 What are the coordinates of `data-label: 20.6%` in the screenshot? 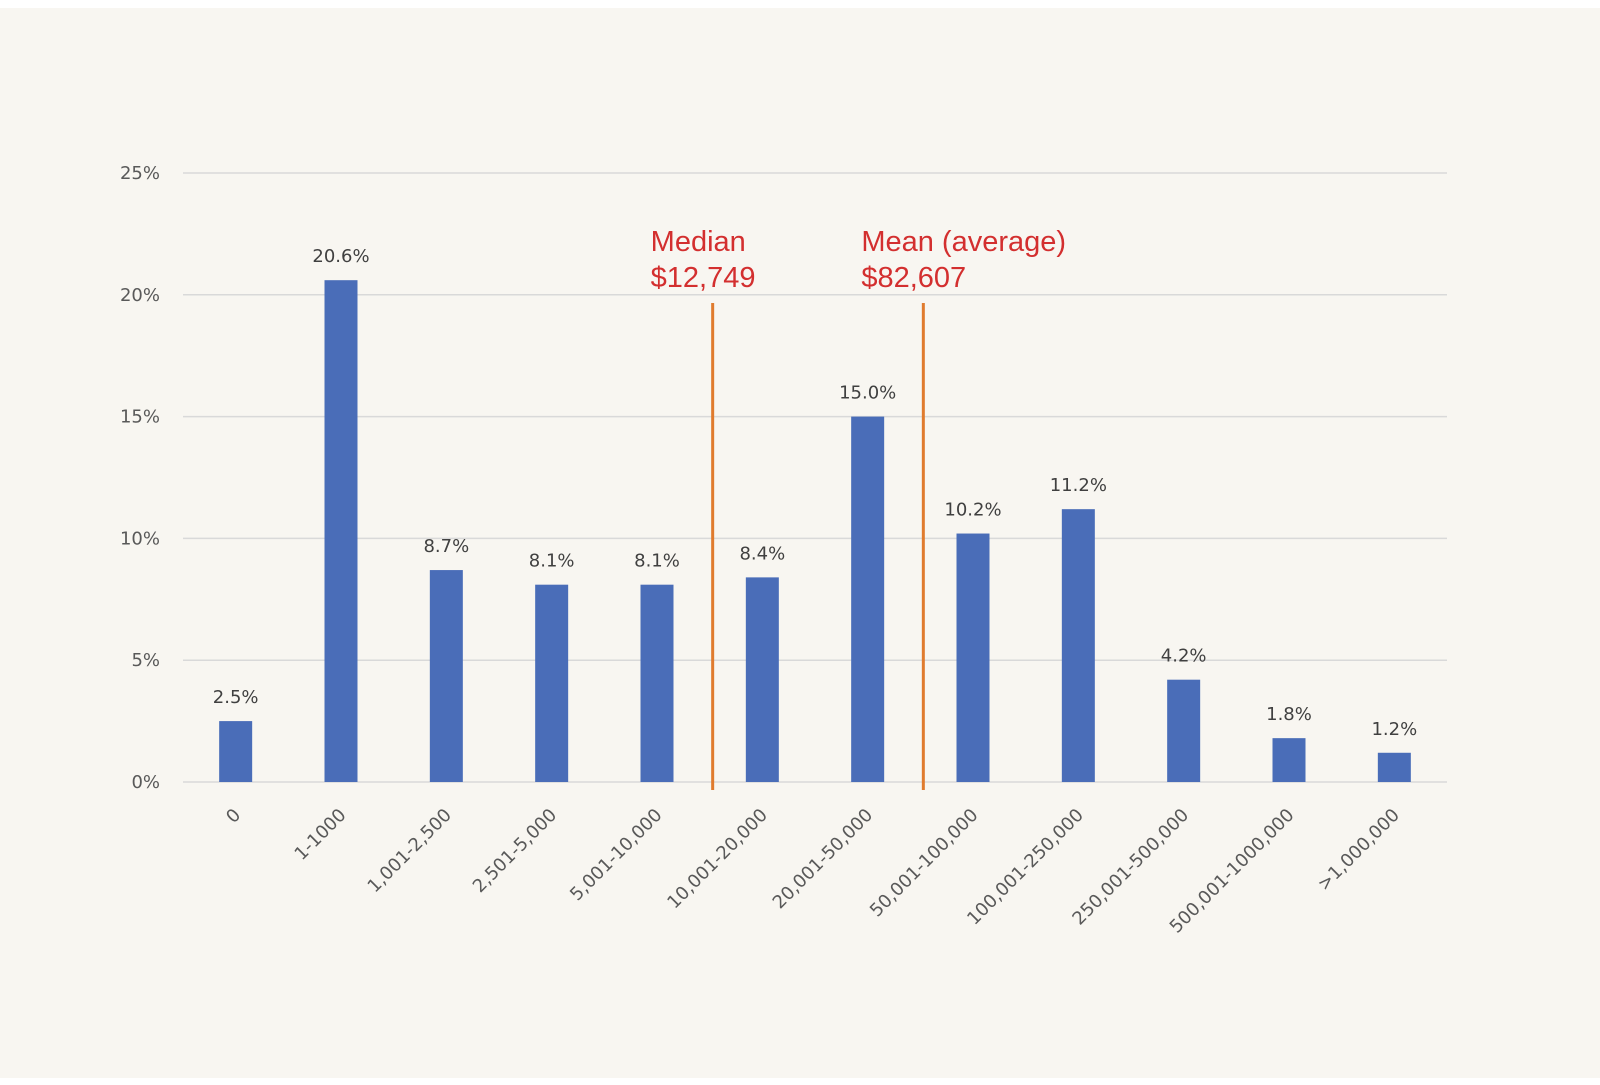 It's located at (340, 256).